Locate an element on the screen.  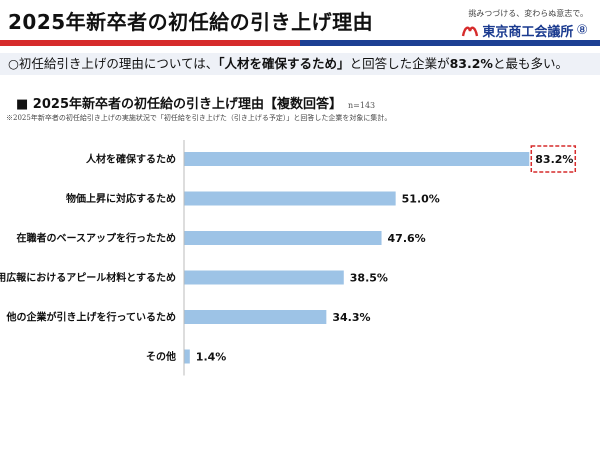
category-label: 人材を確保するため is located at coordinates (131, 159).